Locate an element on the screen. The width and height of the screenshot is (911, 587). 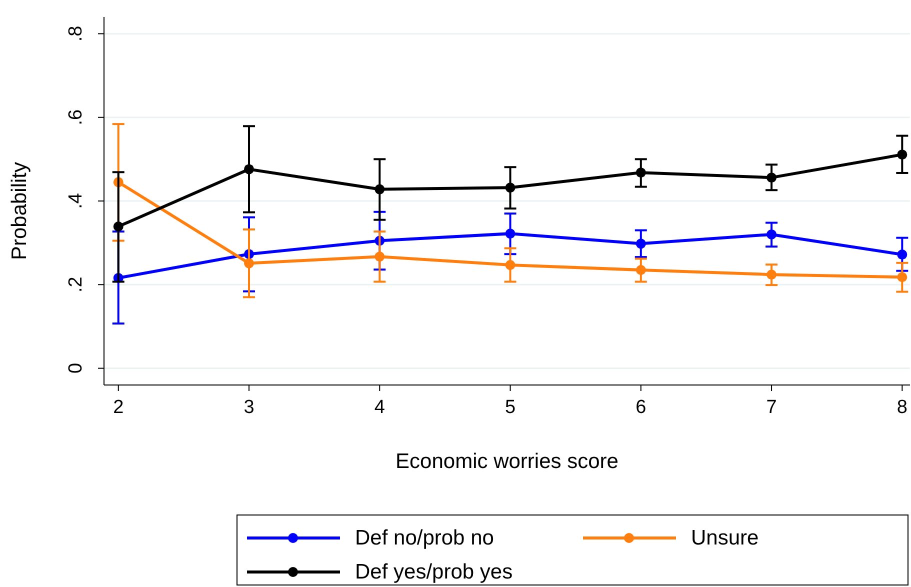
x-axis-title: Economic worries score is located at coordinates (507, 461).